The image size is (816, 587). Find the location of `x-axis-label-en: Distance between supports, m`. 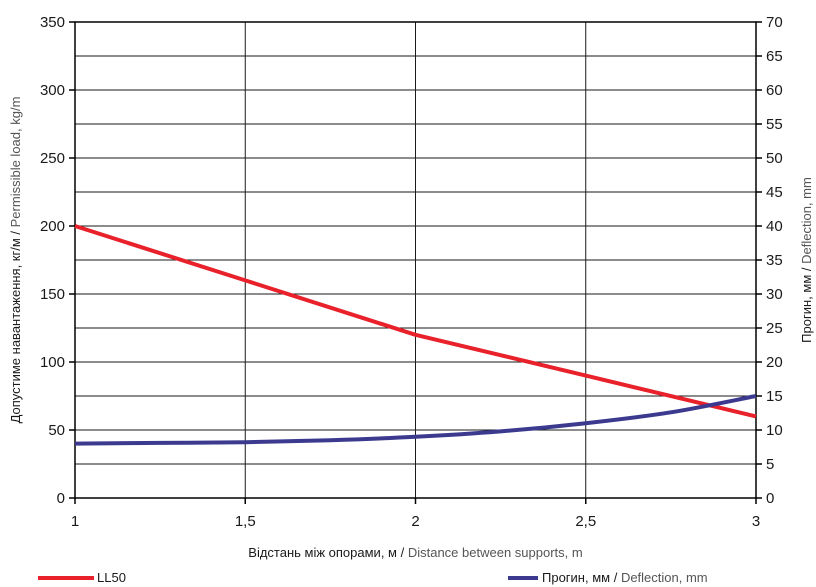

x-axis-label-en: Distance between supports, m is located at coordinates (495, 552).